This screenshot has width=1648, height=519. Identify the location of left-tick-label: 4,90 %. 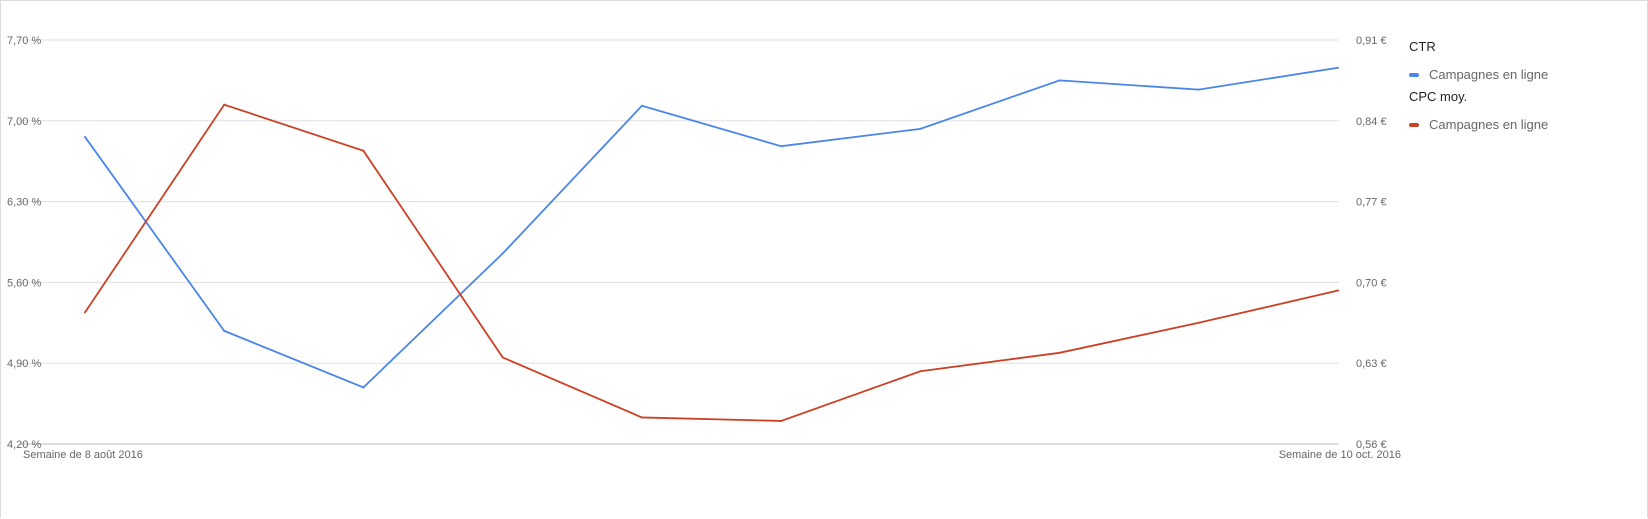
(24, 364).